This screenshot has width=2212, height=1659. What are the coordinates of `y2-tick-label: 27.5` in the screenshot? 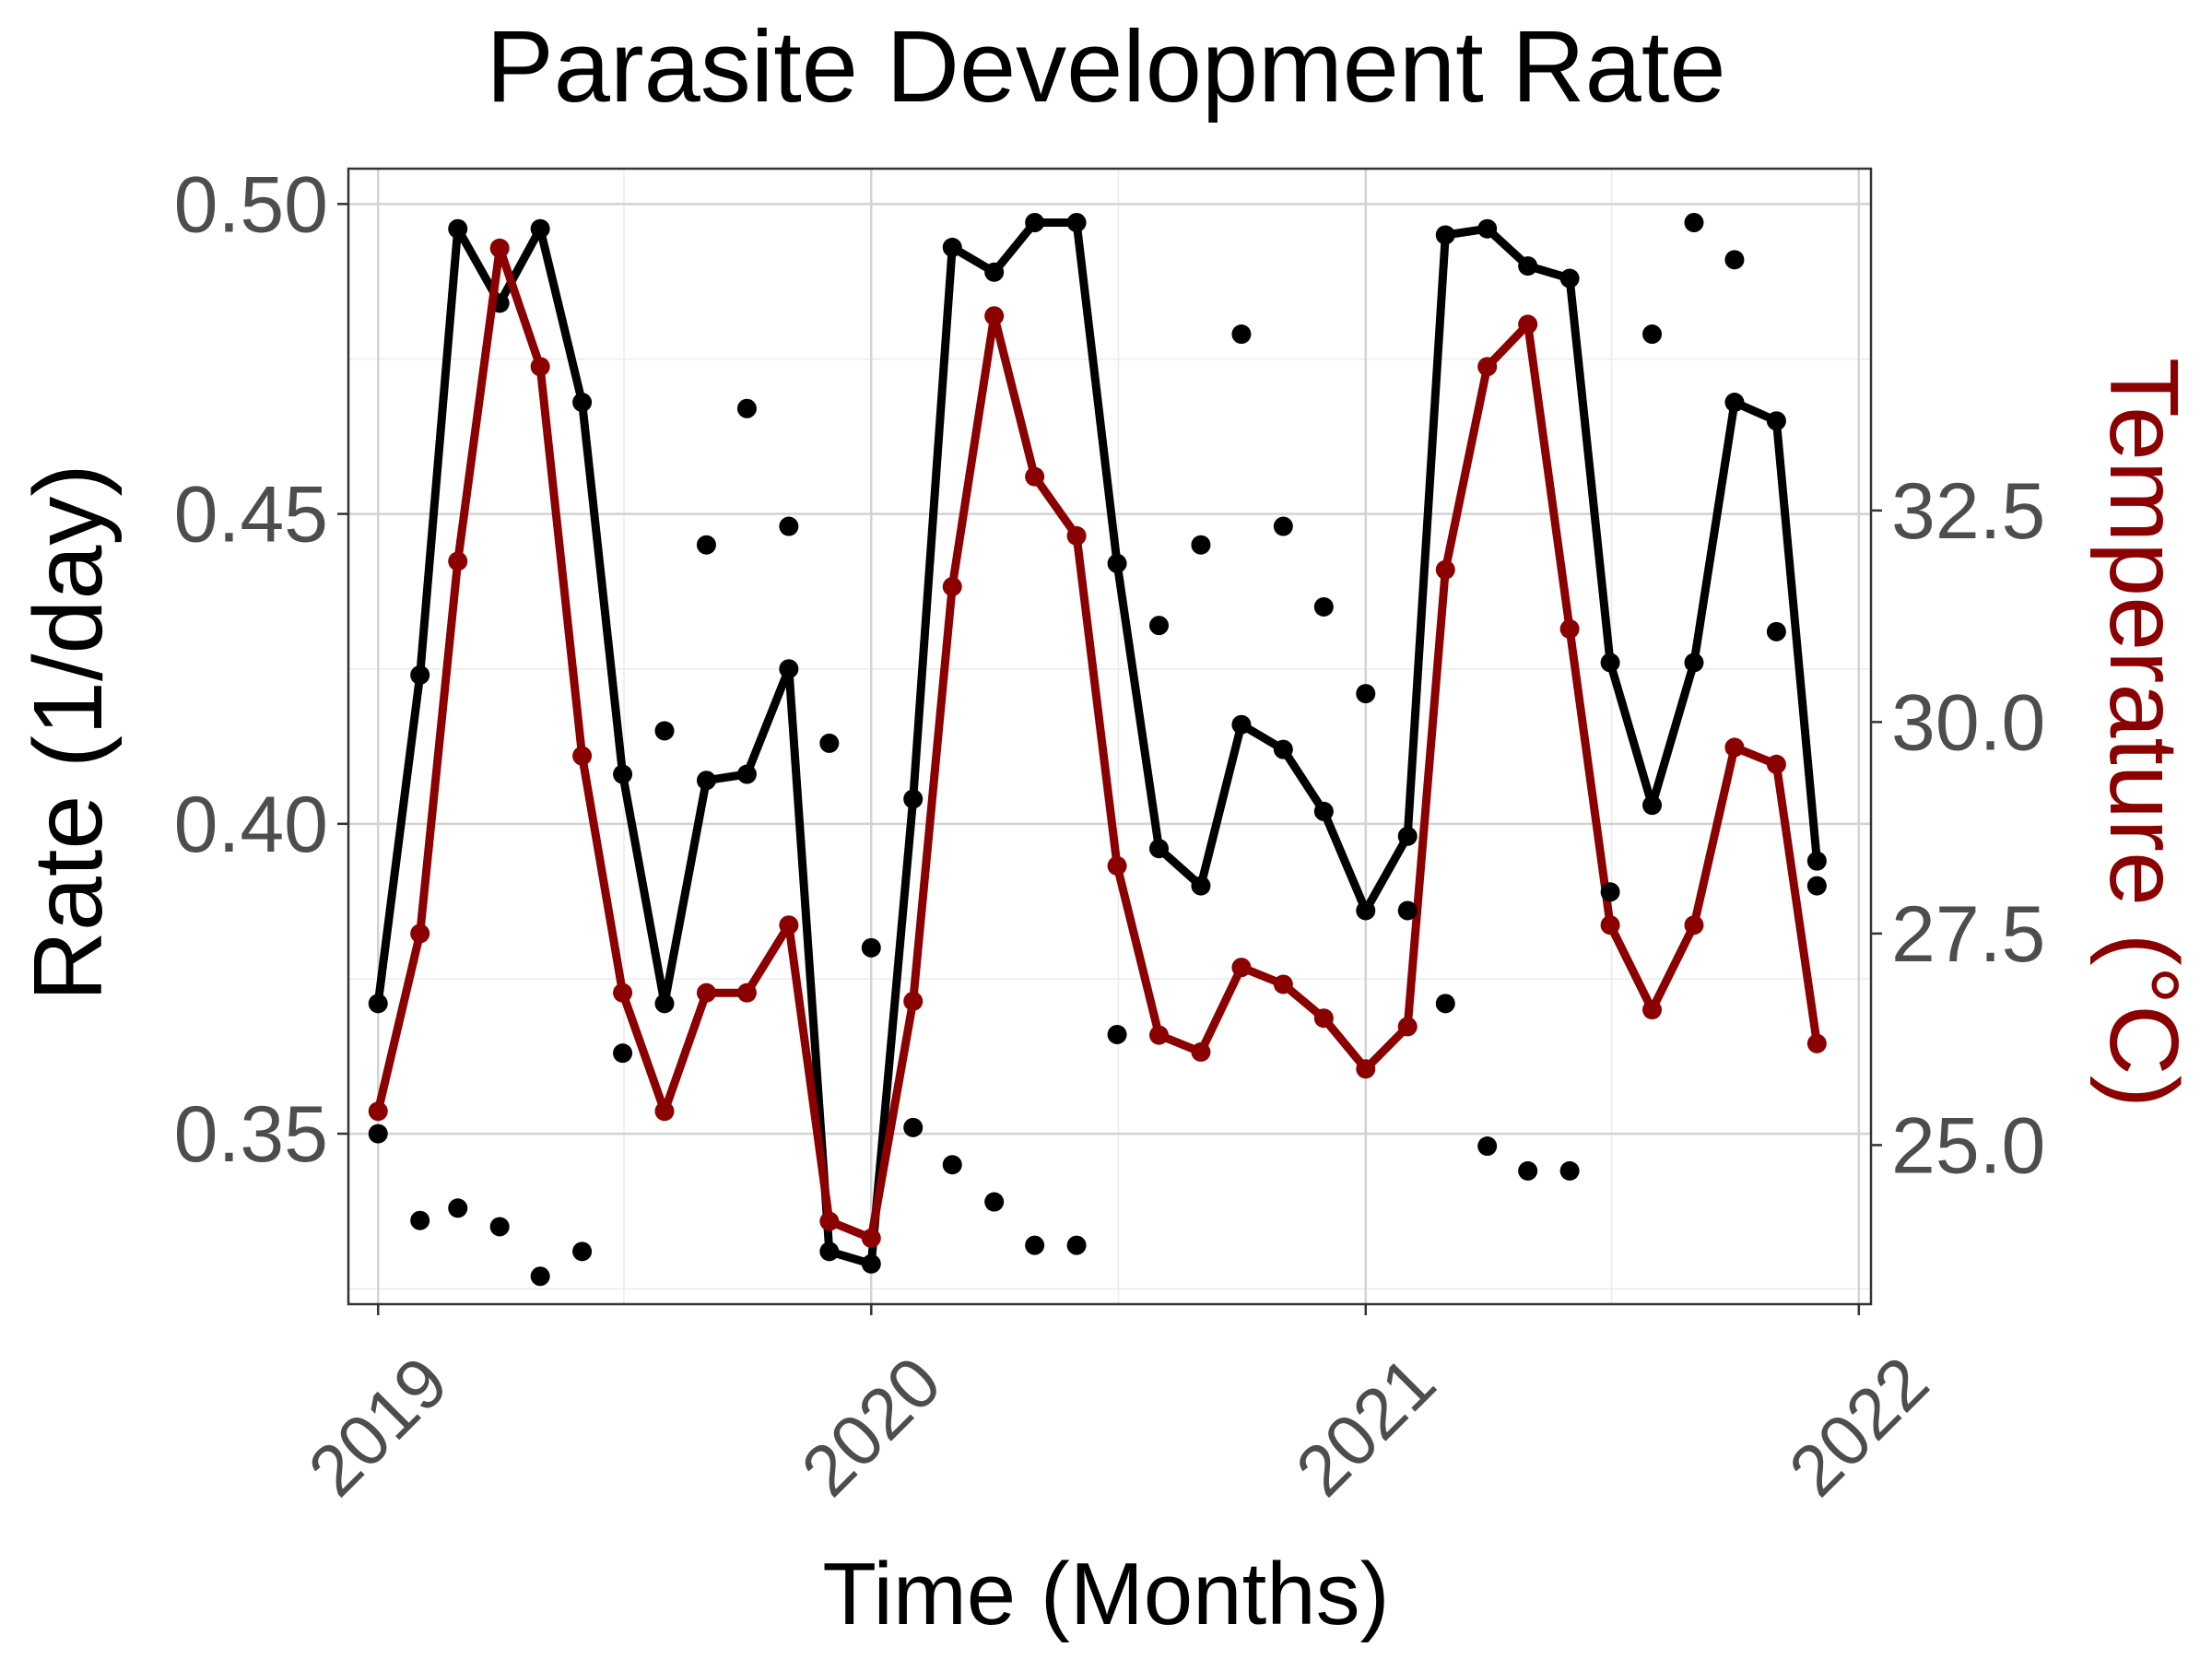 It's located at (1968, 934).